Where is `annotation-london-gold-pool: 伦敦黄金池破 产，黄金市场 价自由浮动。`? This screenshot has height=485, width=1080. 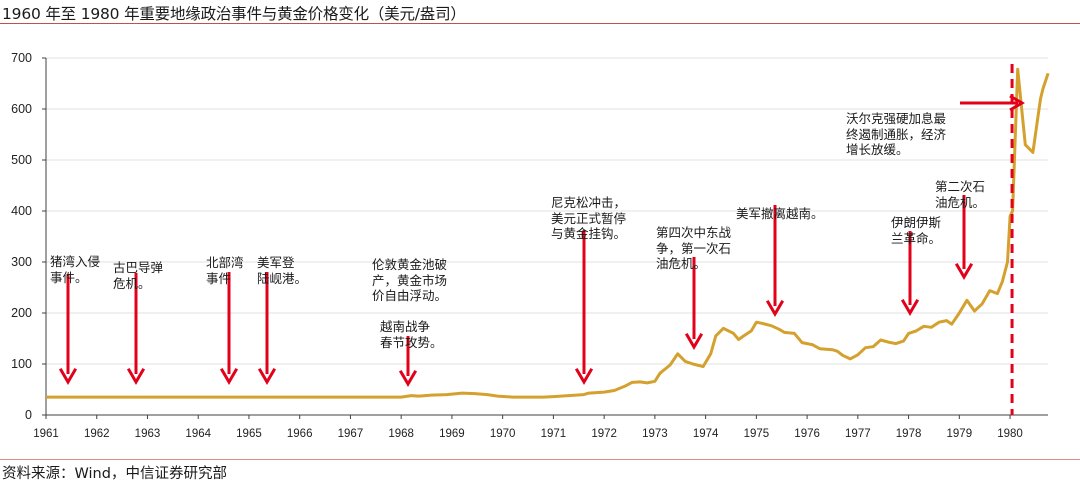 annotation-london-gold-pool: 伦敦黄金池破 产，黄金市场 价自由浮动。 is located at coordinates (410, 280).